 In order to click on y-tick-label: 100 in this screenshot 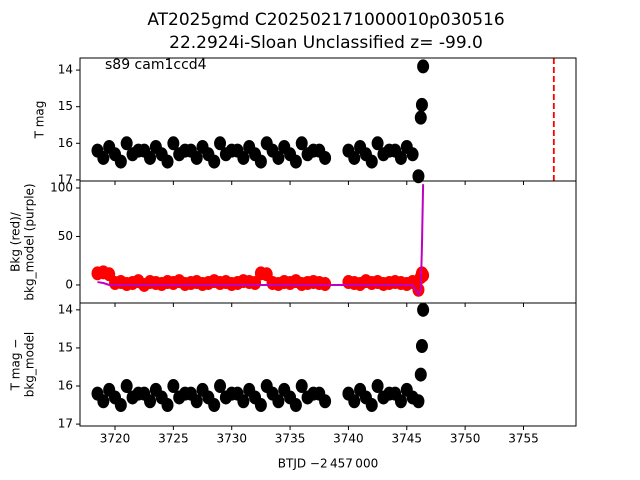, I will do `click(61, 187)`.